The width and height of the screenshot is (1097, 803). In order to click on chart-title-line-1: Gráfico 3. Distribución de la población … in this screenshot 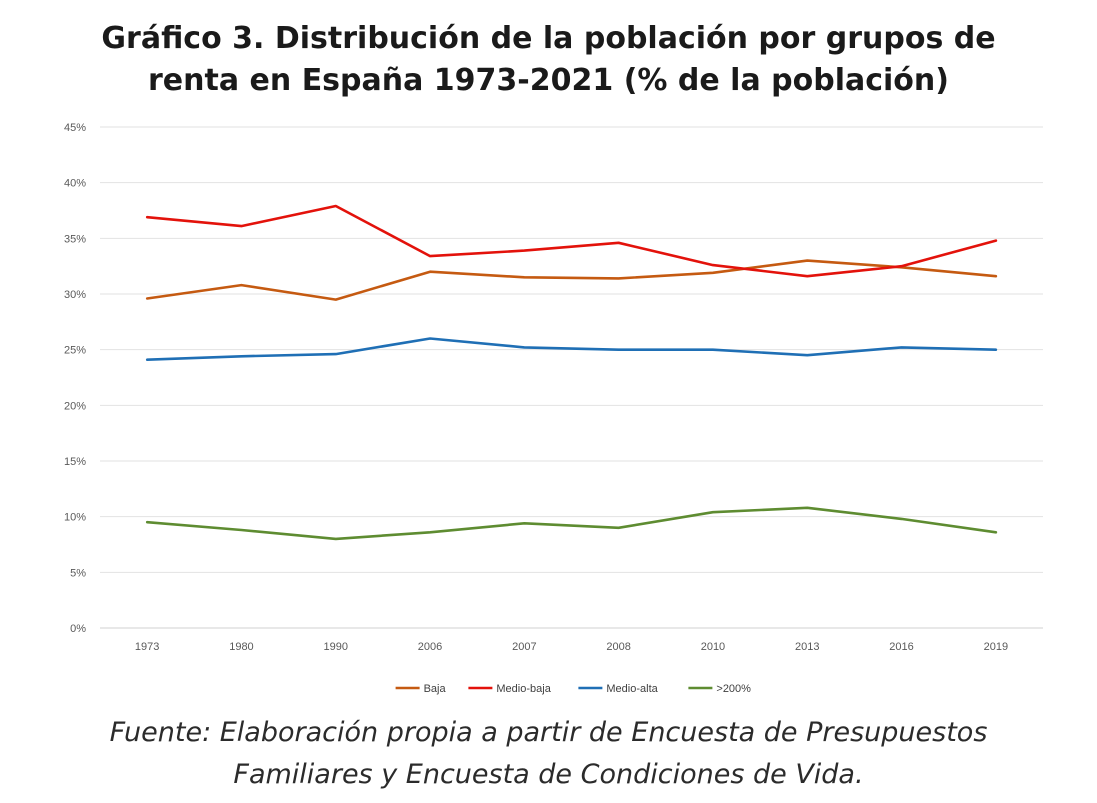, I will do `click(548, 38)`.